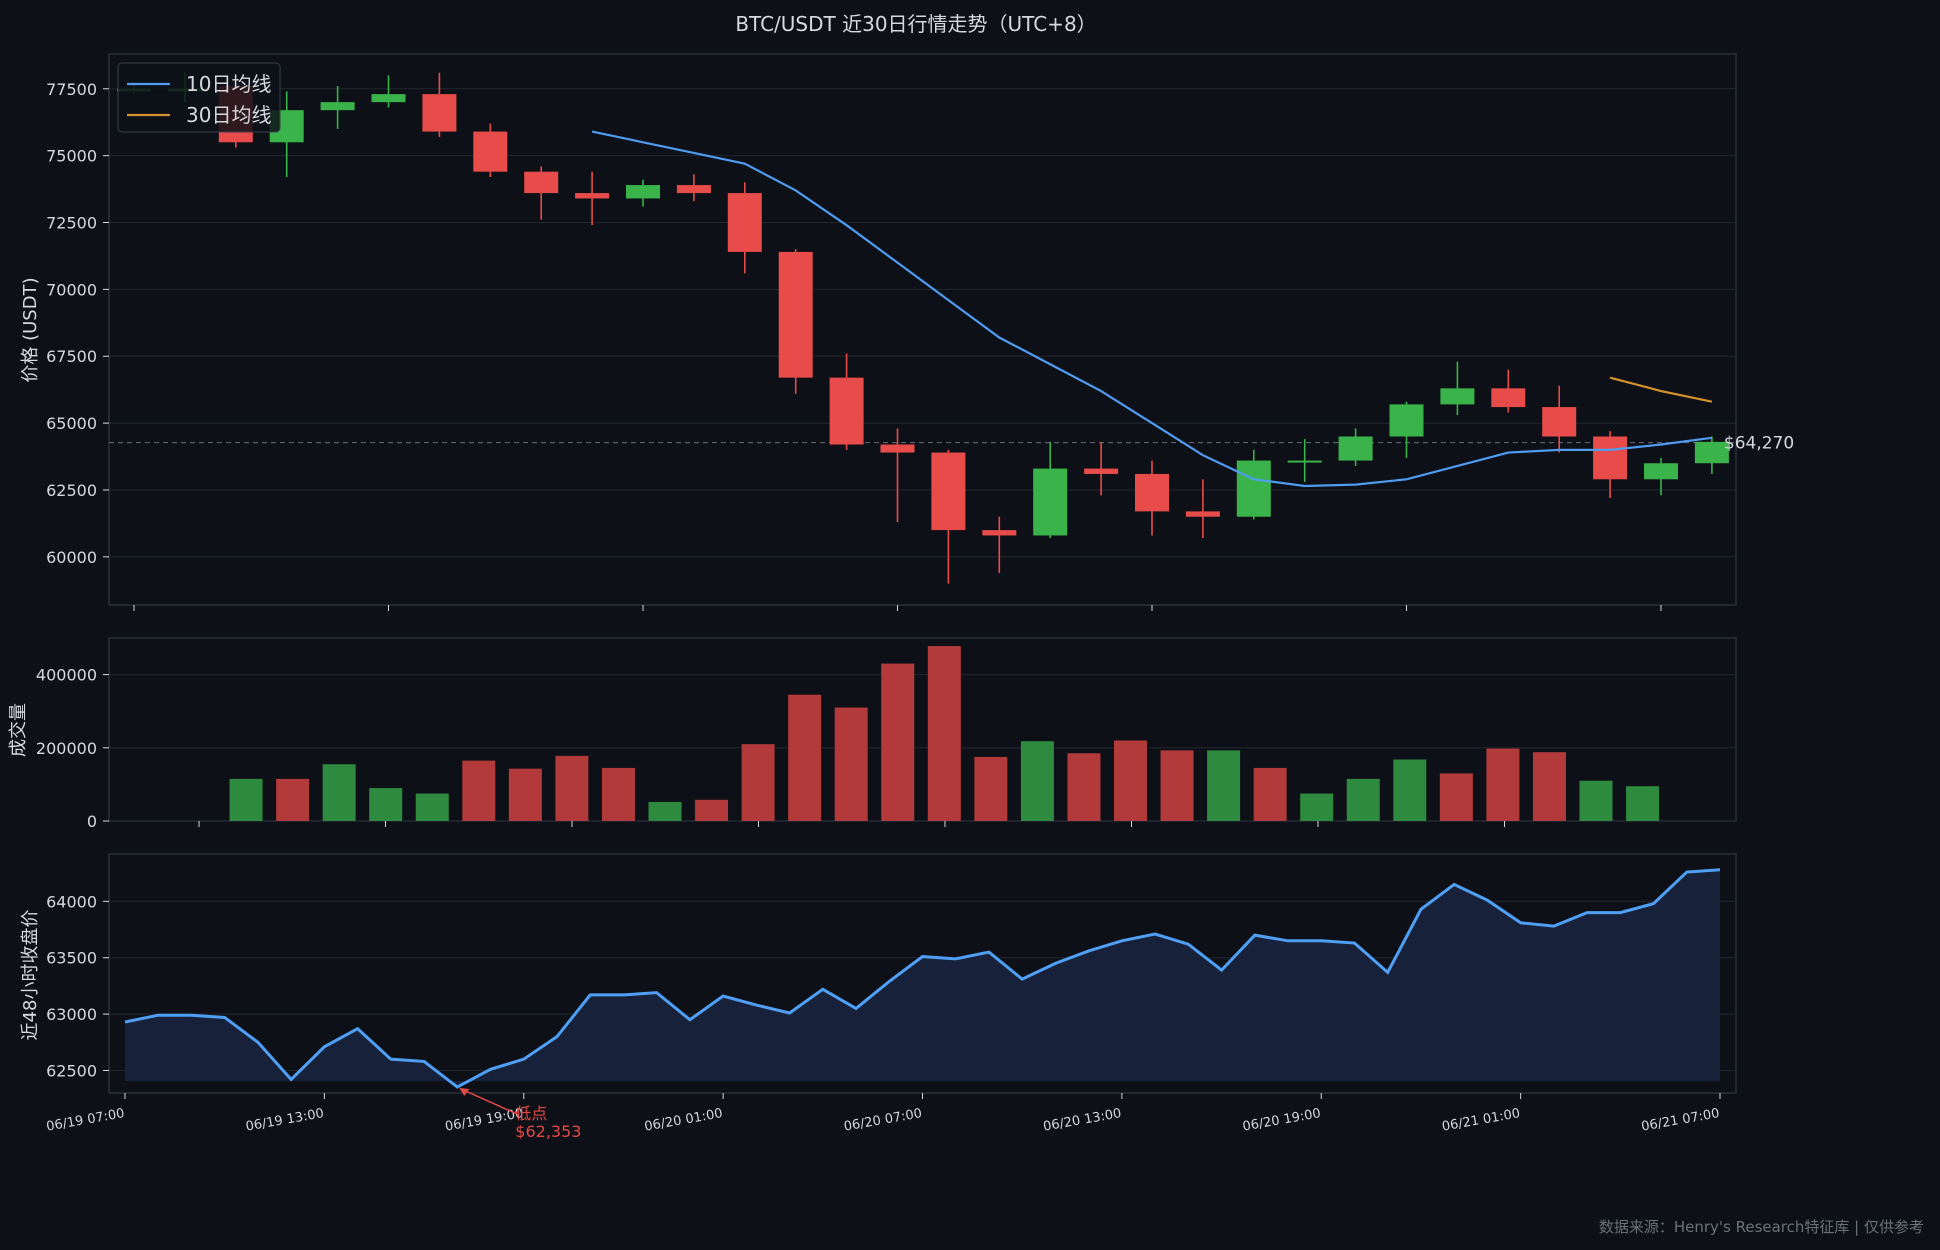  I want to click on low-point-arrow, so click(490, 1102).